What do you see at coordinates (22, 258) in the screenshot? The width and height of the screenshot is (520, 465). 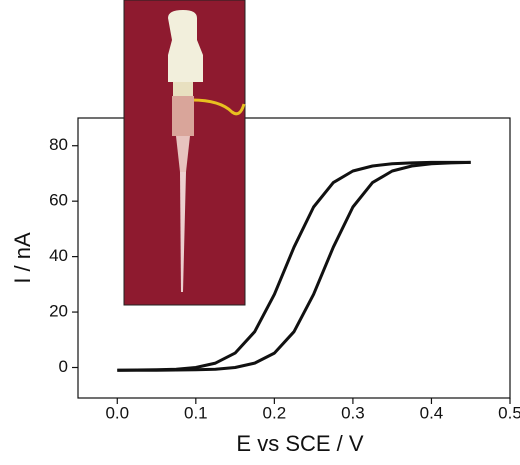 I see `y-axis-title: I / nA` at bounding box center [22, 258].